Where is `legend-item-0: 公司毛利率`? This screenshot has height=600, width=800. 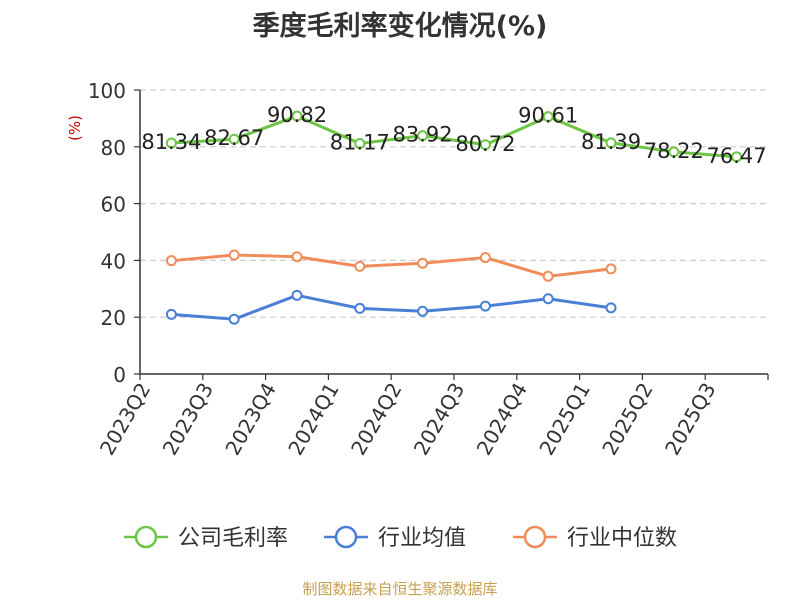 legend-item-0: 公司毛利率 is located at coordinates (206, 538).